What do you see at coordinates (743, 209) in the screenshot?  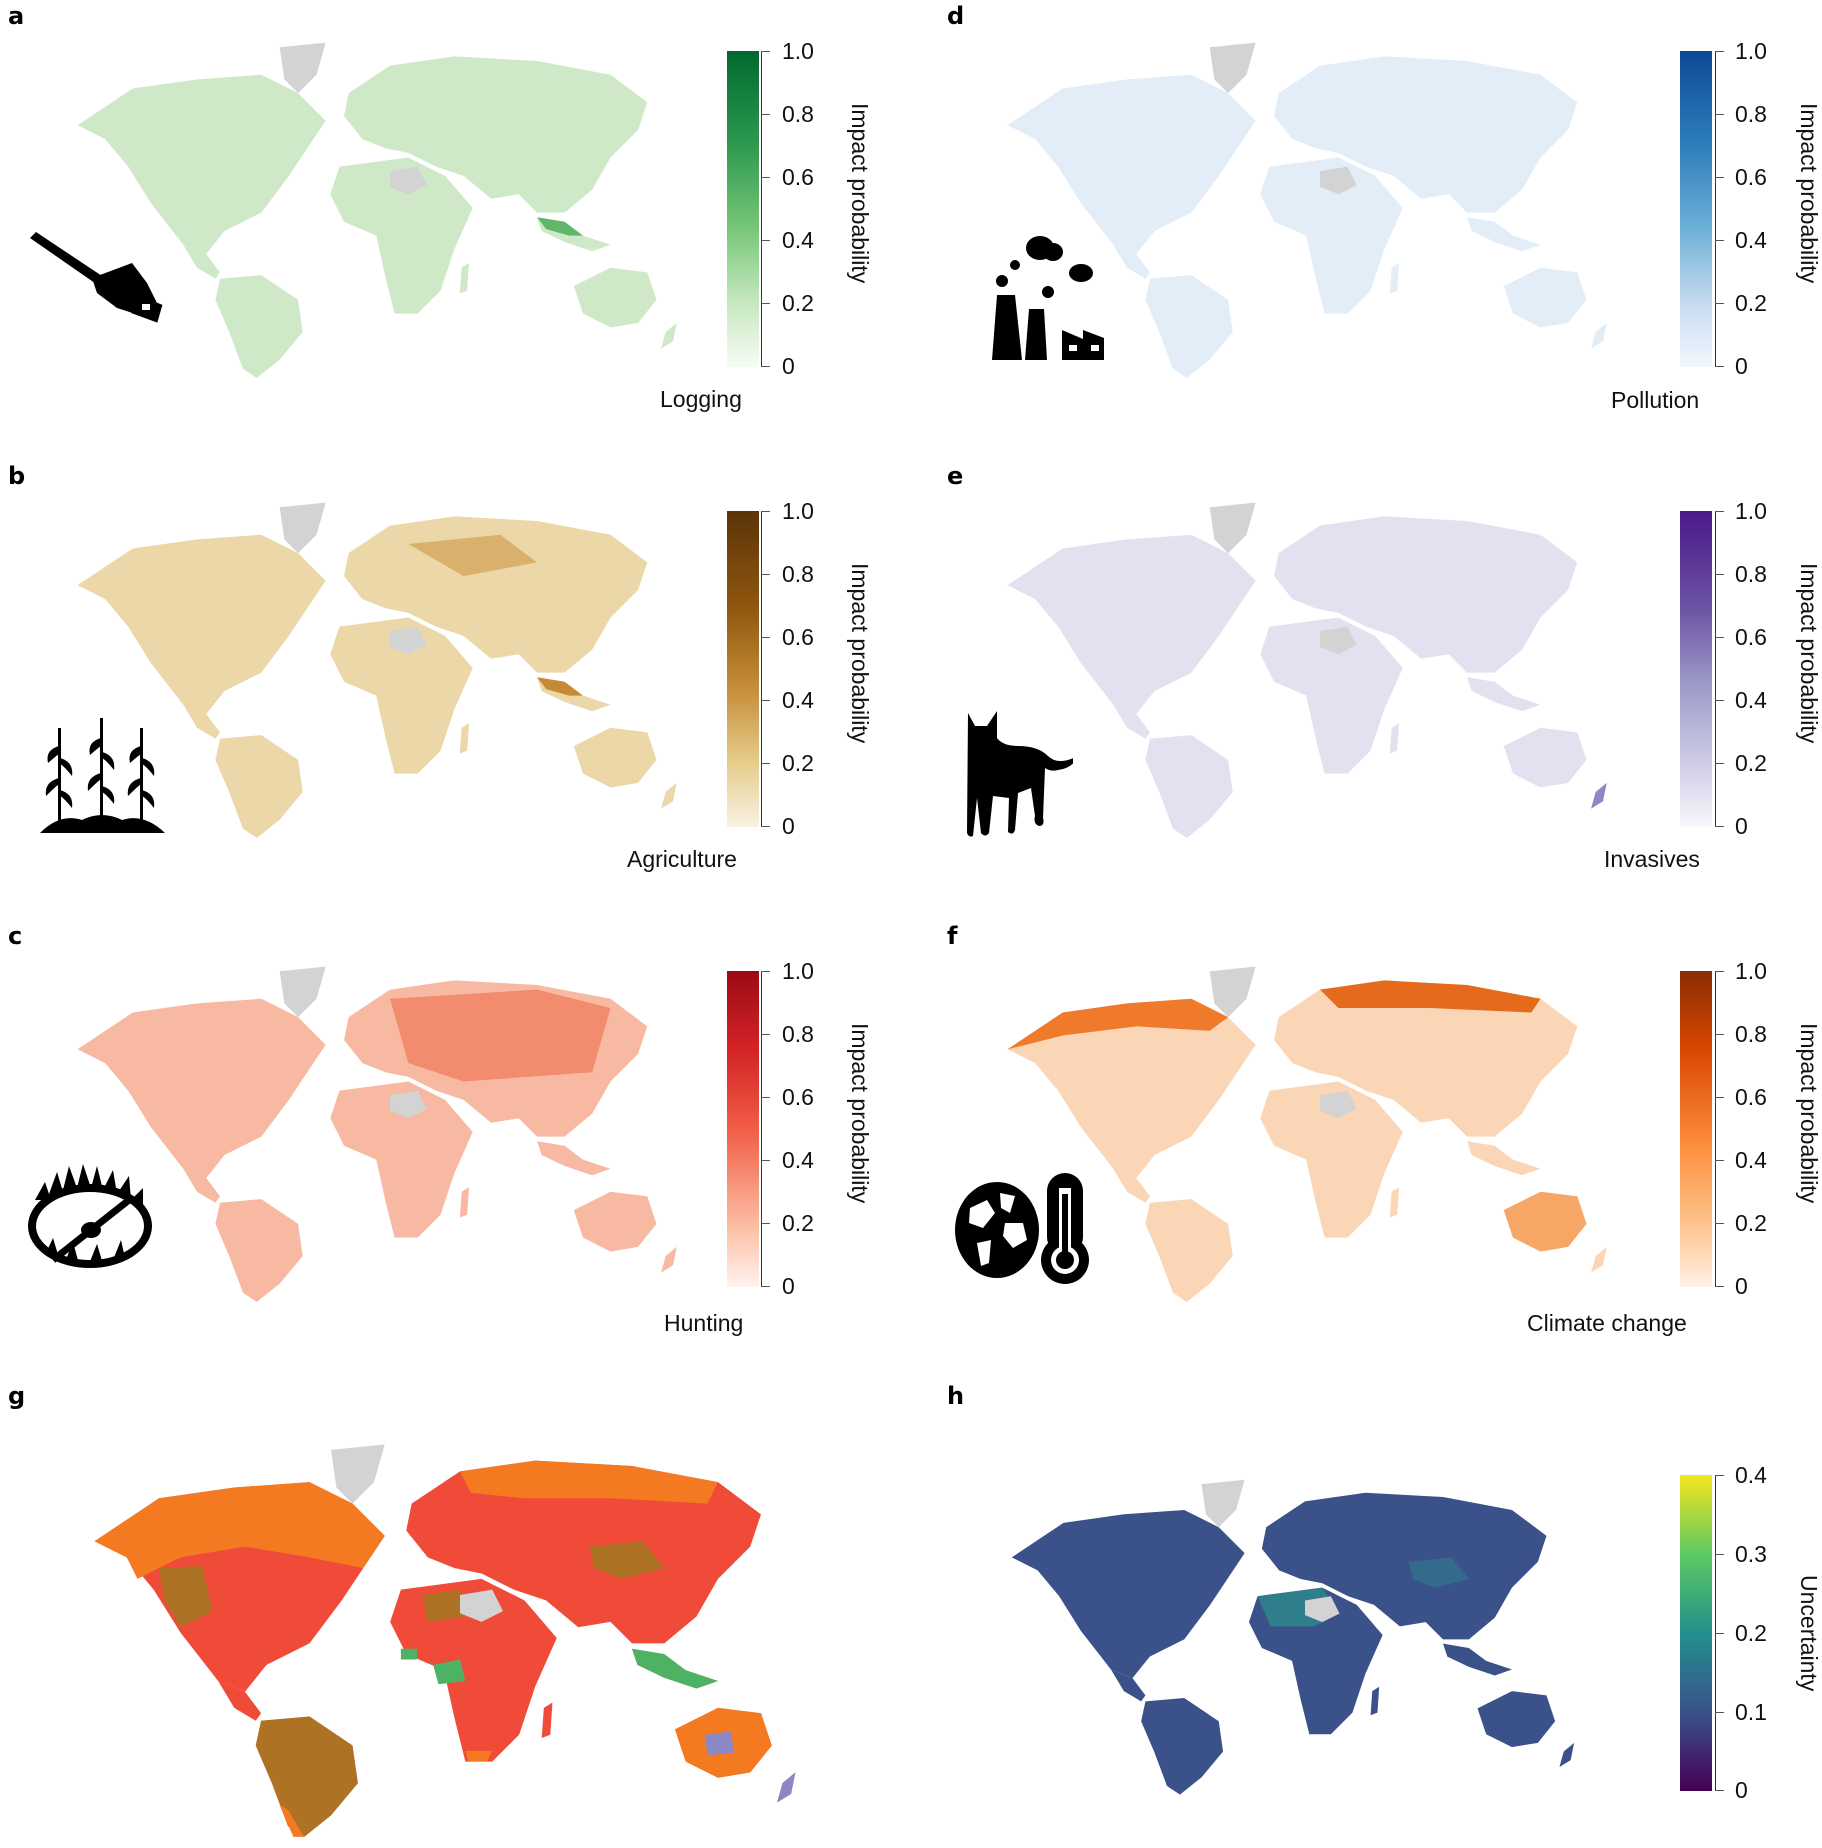 I see `colorbar-logging` at bounding box center [743, 209].